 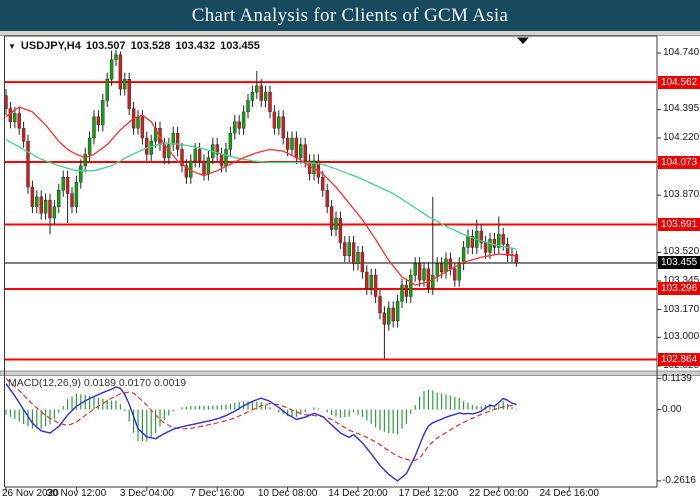 I want to click on watermark-tail: ⒷiLTiJi, so click(x=588, y=94).